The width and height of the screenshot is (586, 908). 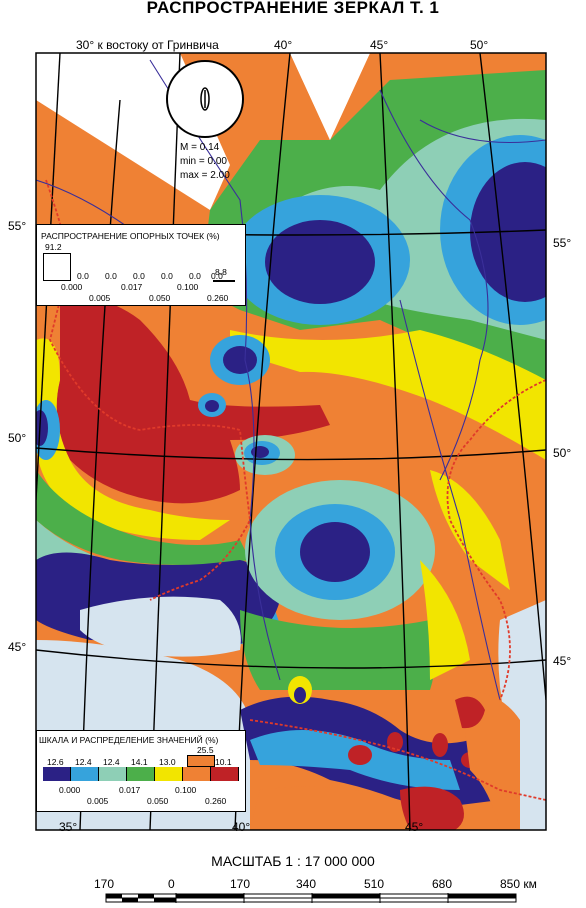 What do you see at coordinates (171, 884) in the screenshot?
I see `scale-label-2: 0` at bounding box center [171, 884].